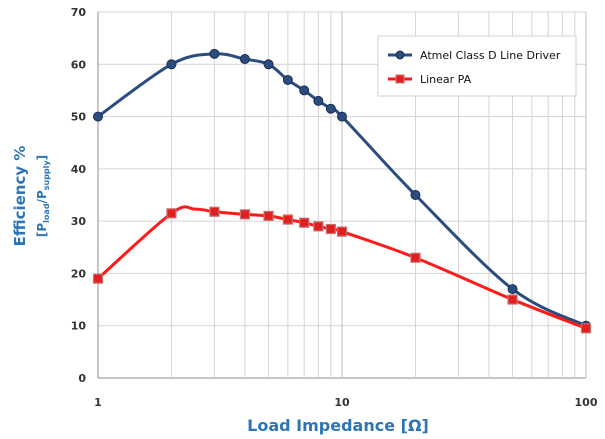 This screenshot has width=605, height=439. I want to click on y-axis-subtitle: [Pload/Psupply], so click(43, 196).